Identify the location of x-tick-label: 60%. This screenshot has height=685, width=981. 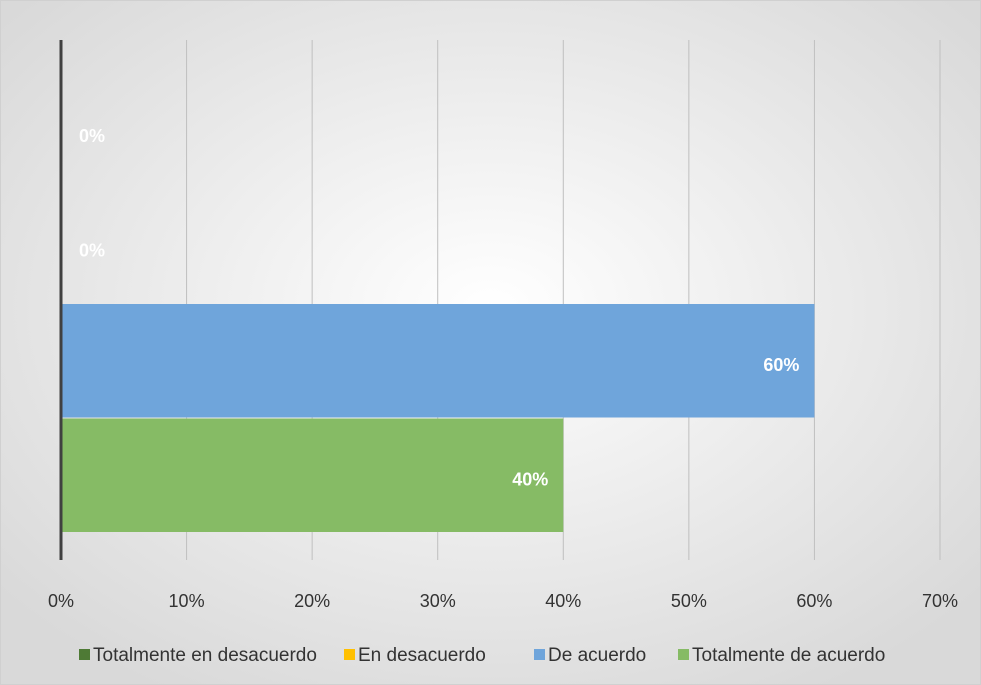
(814, 601).